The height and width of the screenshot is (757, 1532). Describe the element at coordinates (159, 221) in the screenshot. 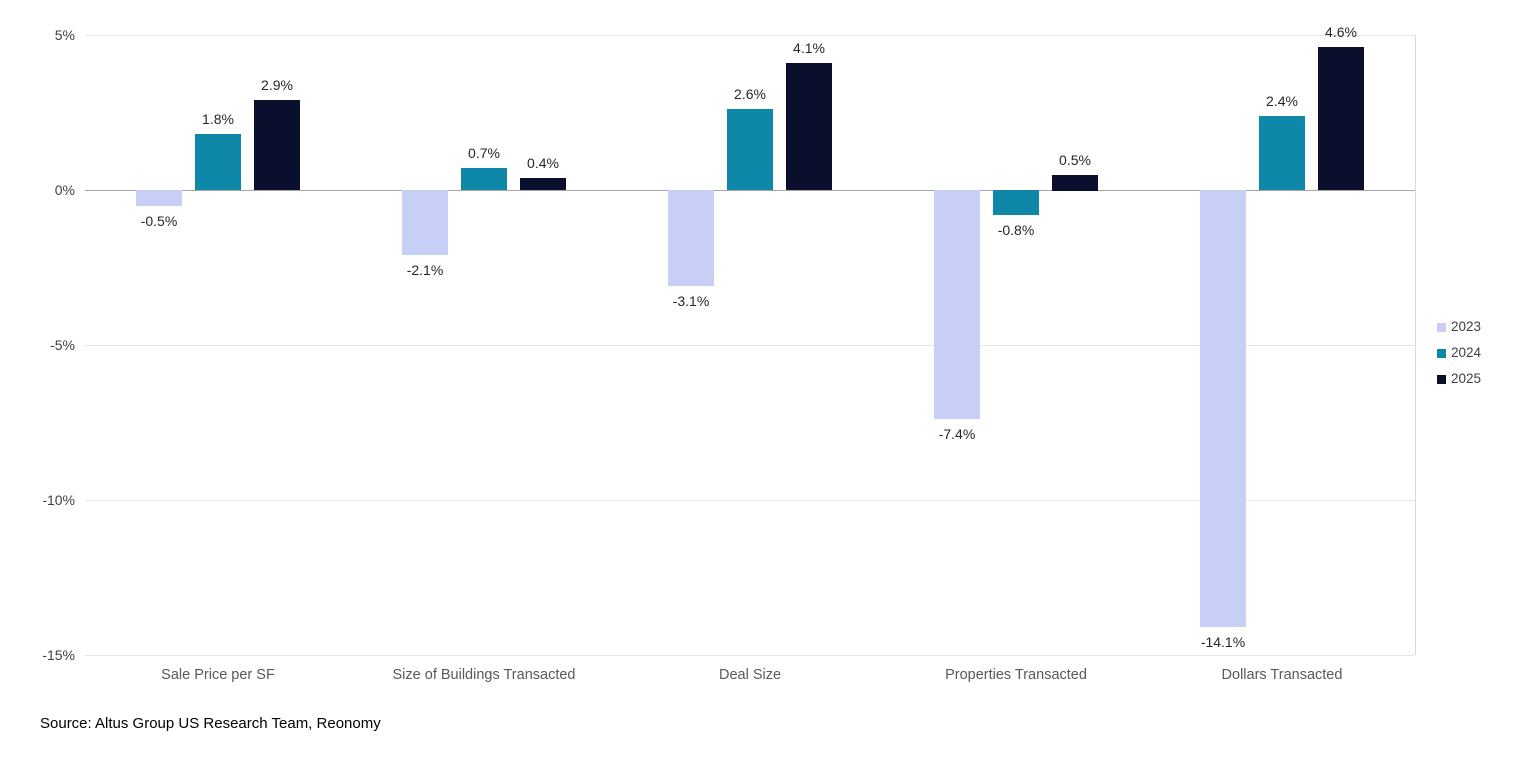

I see `bar-value-label: -0.5%` at that location.